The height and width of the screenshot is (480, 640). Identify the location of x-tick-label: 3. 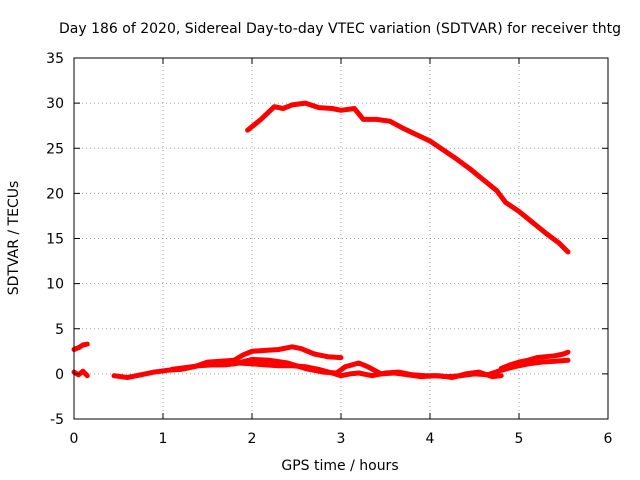
(341, 439).